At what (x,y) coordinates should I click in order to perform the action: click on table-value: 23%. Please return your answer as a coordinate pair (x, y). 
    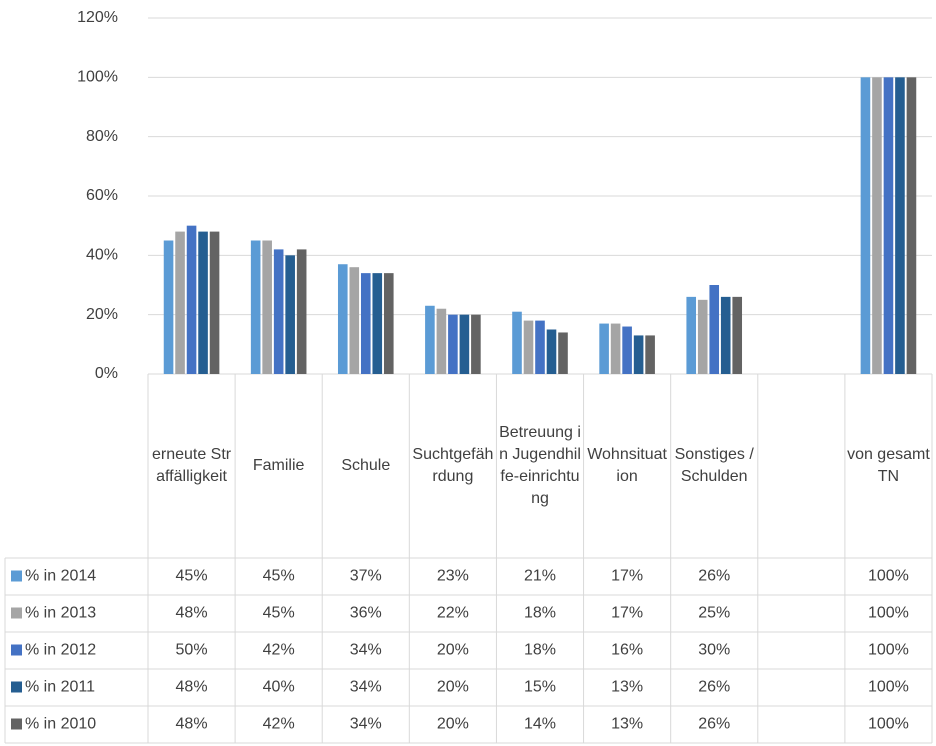
    Looking at the image, I should click on (453, 576).